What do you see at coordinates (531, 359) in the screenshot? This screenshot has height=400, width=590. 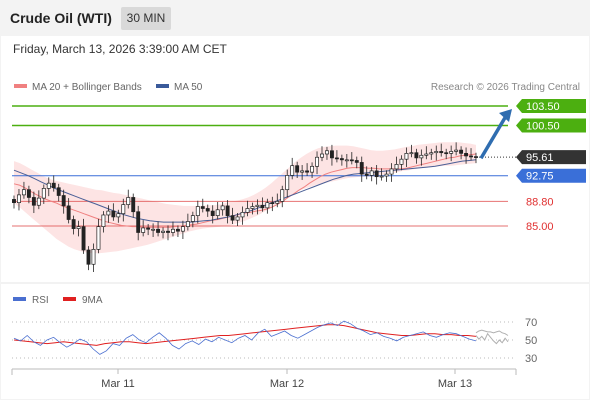 I see `rsi-tick-30: 30` at bounding box center [531, 359].